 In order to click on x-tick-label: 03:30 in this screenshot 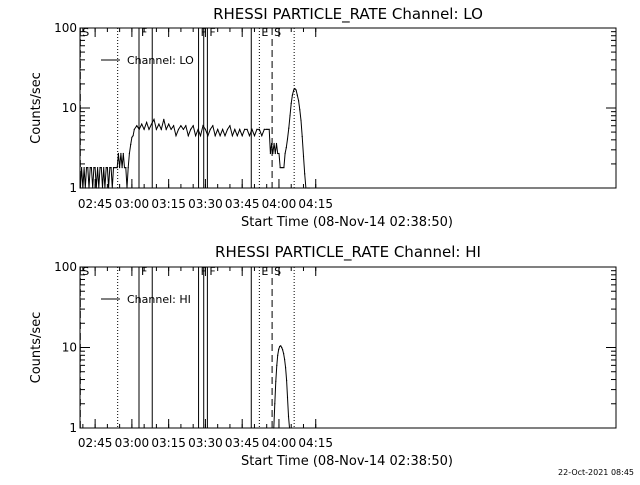, I will do `click(205, 204)`.